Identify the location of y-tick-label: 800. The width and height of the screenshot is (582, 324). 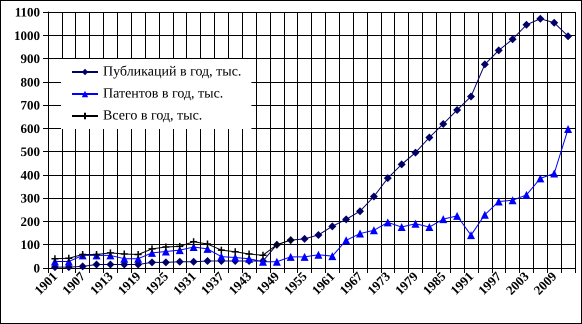
(30, 82).